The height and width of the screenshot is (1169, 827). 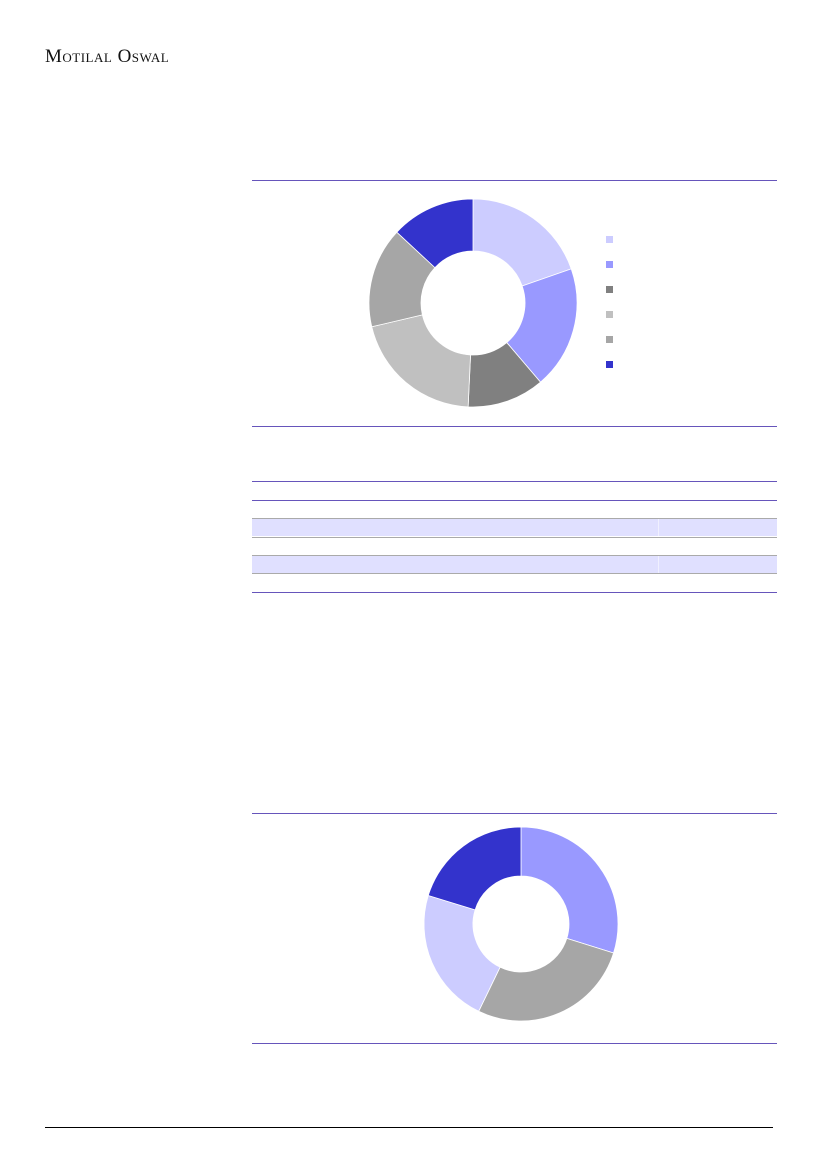 I want to click on footer-rule, so click(x=409, y=1127).